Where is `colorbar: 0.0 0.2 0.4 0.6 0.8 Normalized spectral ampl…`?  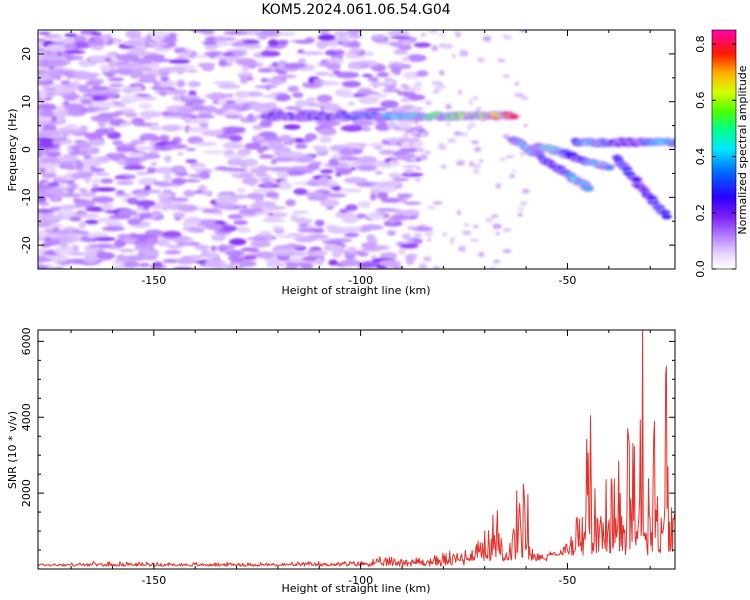 colorbar: 0.0 0.2 0.4 0.6 0.8 Normalized spectral ampl… is located at coordinates (721, 153).